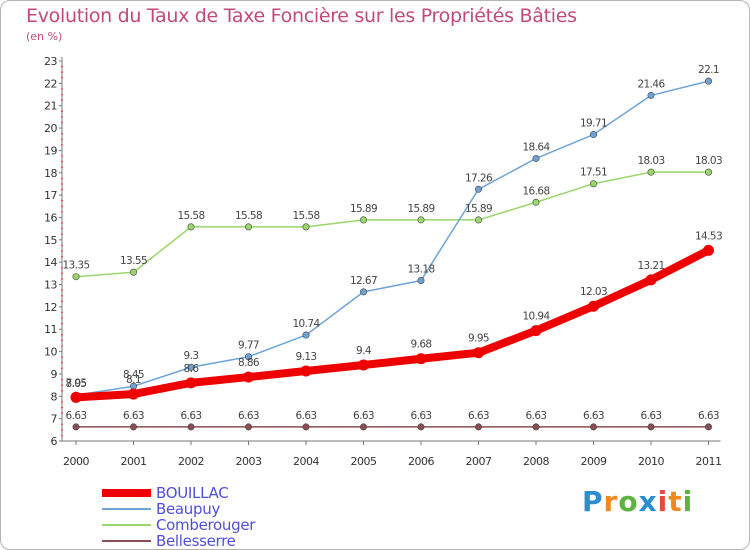 The height and width of the screenshot is (550, 750). What do you see at coordinates (50, 150) in the screenshot?
I see `y-tick-label: 19` at bounding box center [50, 150].